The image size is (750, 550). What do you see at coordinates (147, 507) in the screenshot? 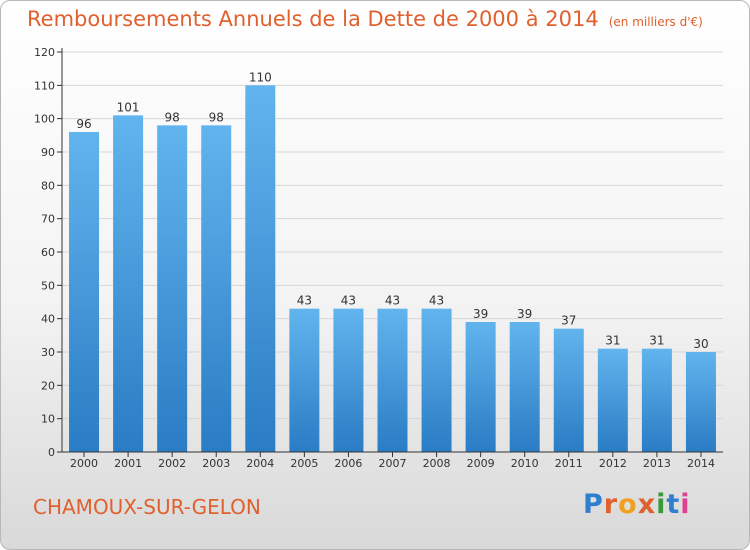
I see `location-name: CHAMOUX-SUR-GELON` at bounding box center [147, 507].